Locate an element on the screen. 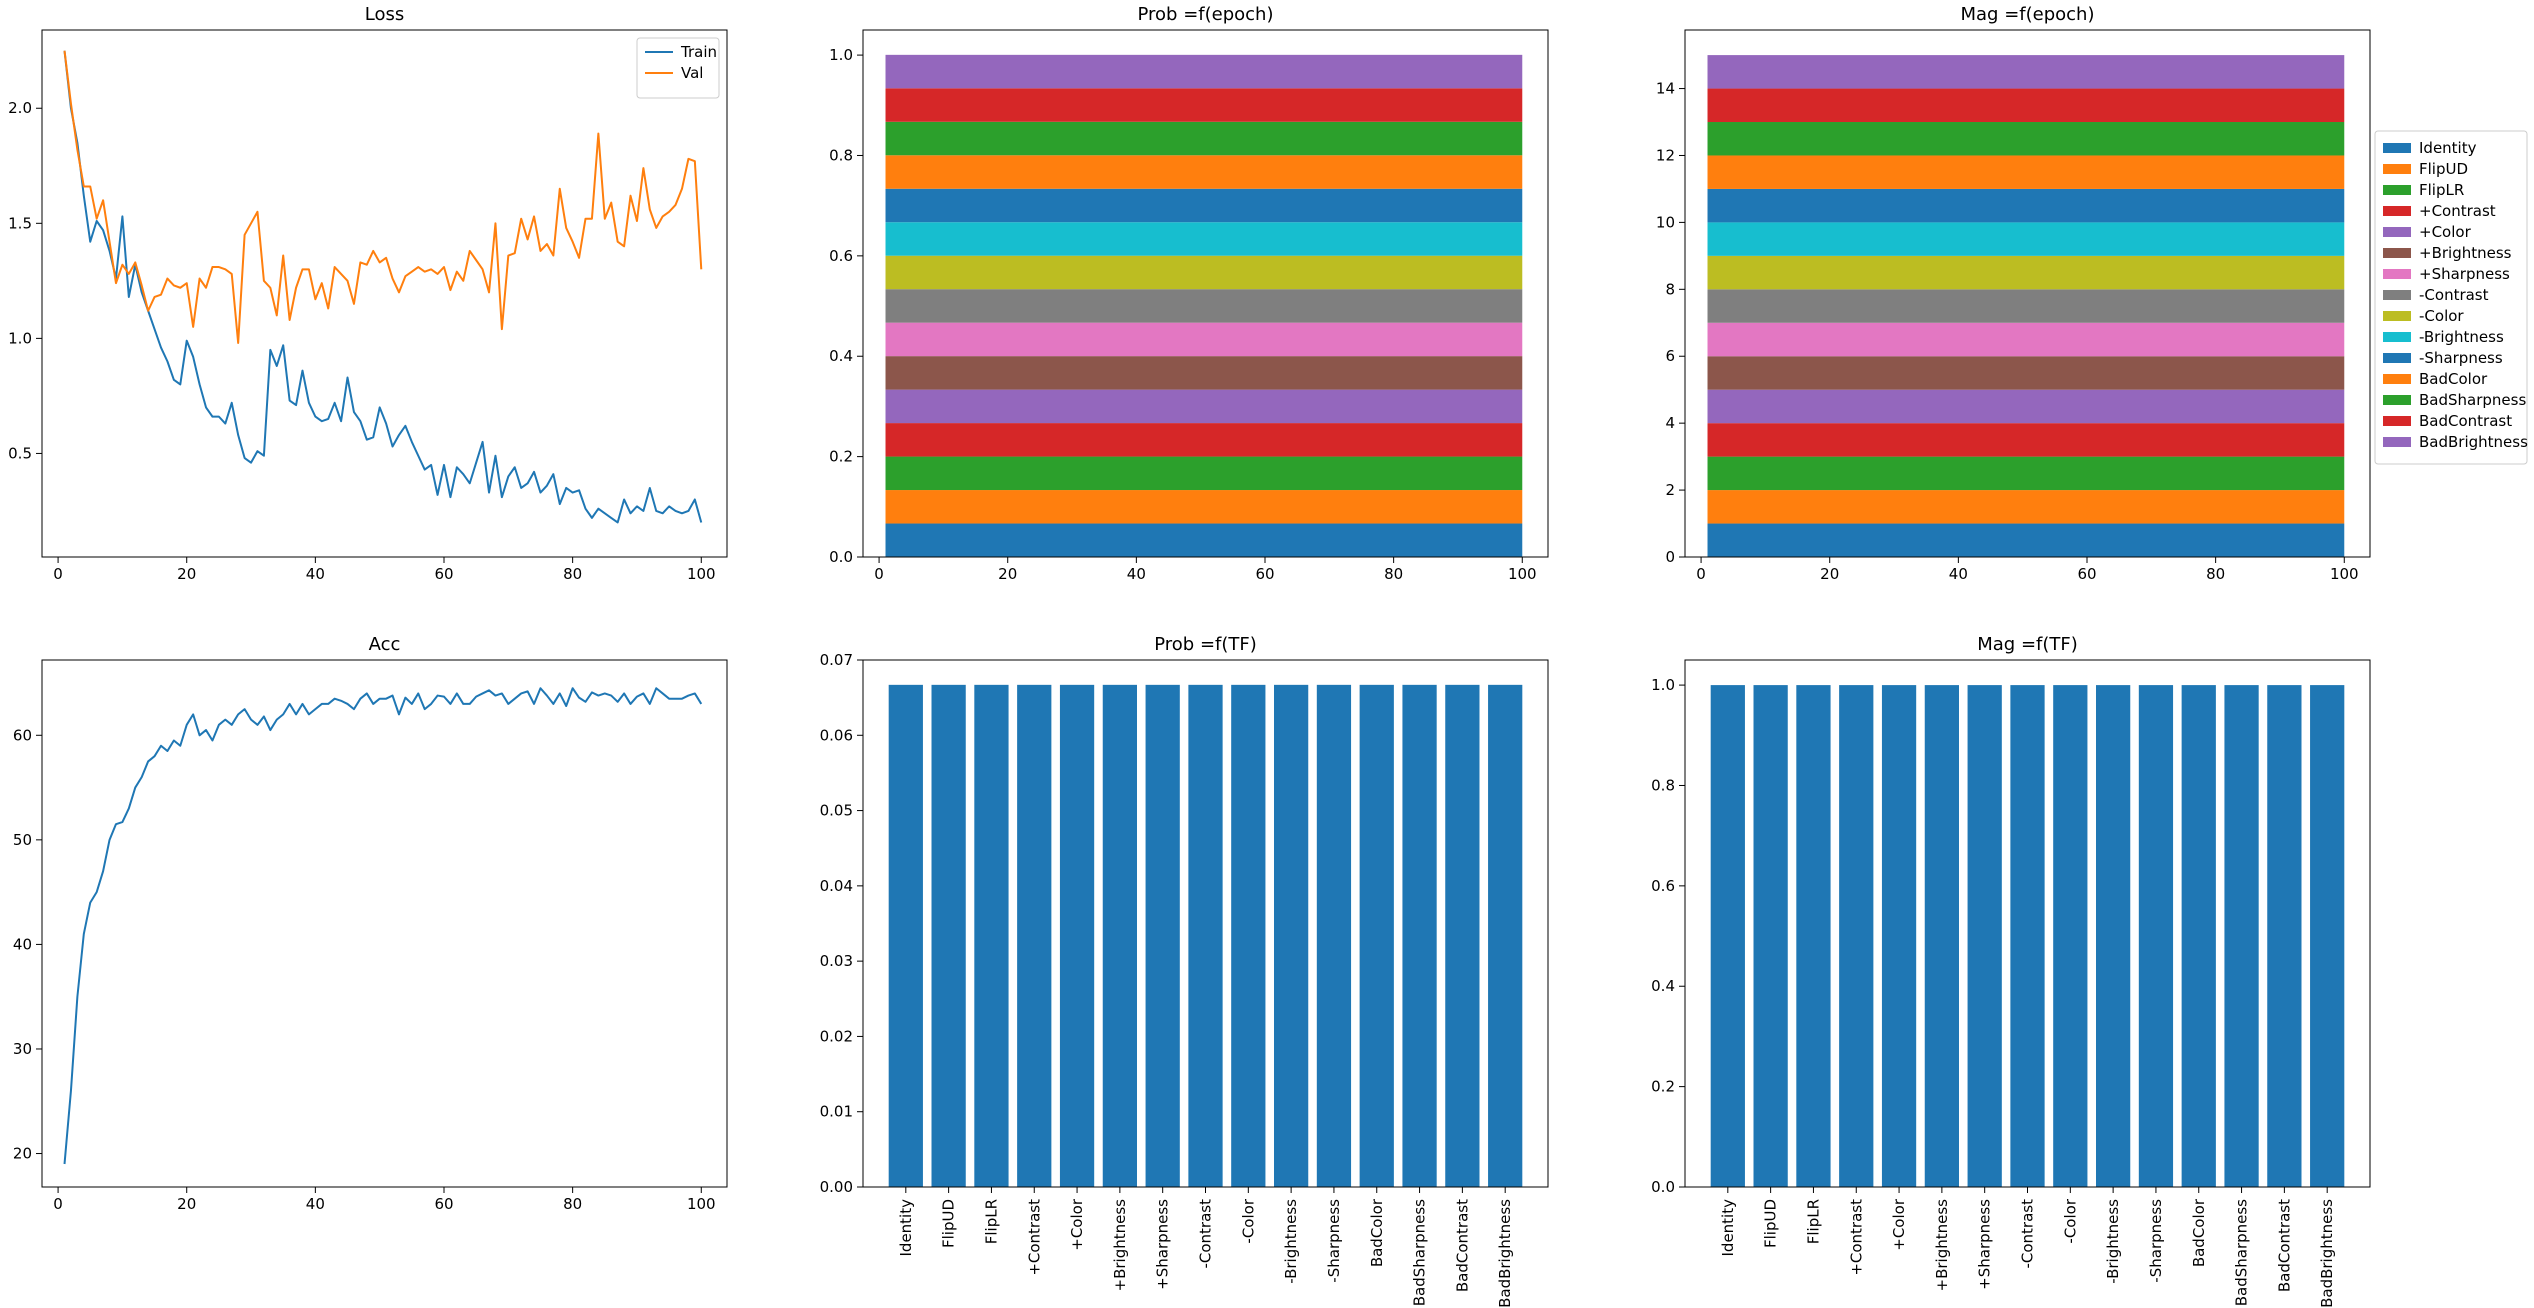 The width and height of the screenshot is (2534, 1308). legend-label: Identity is located at coordinates (2448, 148).